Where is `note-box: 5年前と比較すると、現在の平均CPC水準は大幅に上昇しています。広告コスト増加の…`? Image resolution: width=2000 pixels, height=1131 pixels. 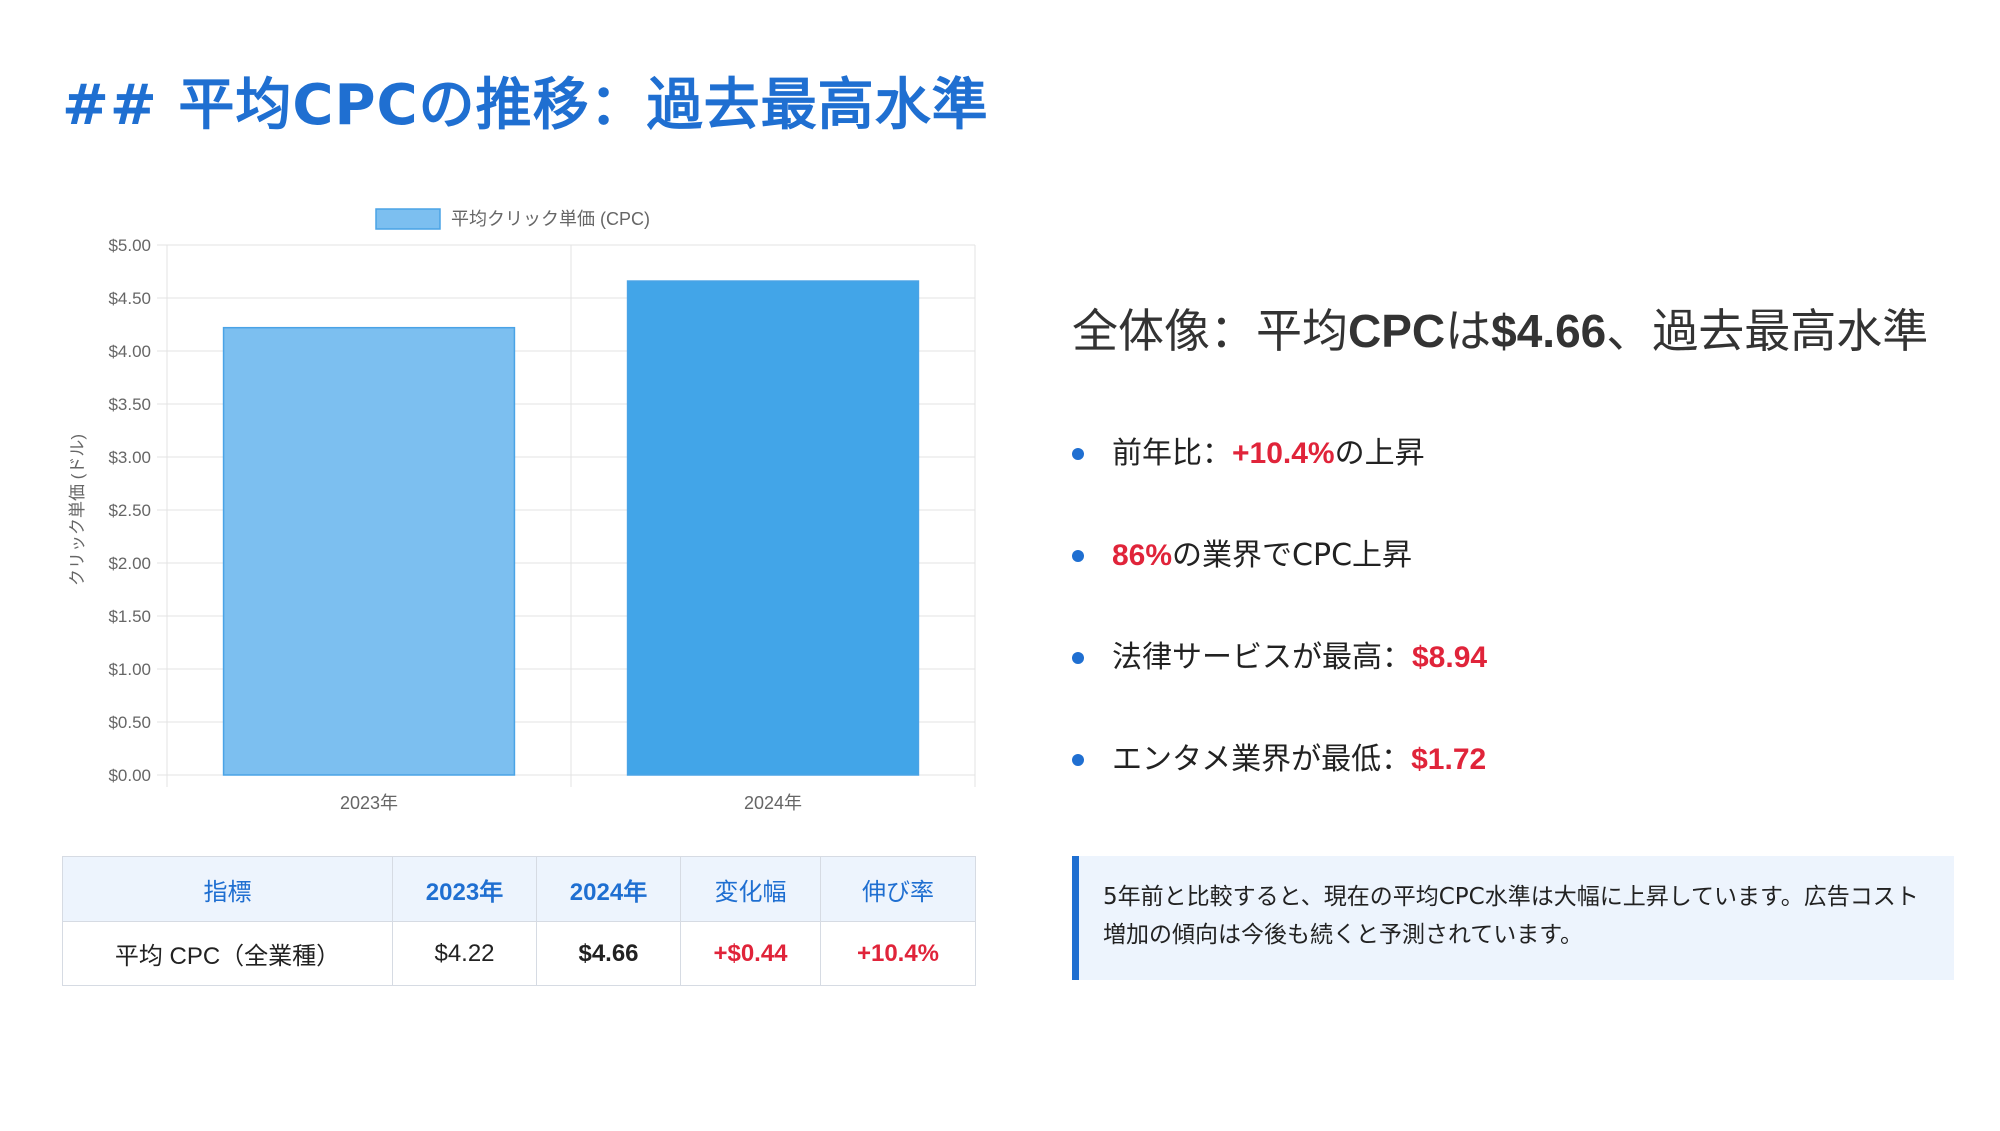 note-box: 5年前と比較すると、現在の平均CPC水準は大幅に上昇しています。広告コスト増加の… is located at coordinates (1513, 918).